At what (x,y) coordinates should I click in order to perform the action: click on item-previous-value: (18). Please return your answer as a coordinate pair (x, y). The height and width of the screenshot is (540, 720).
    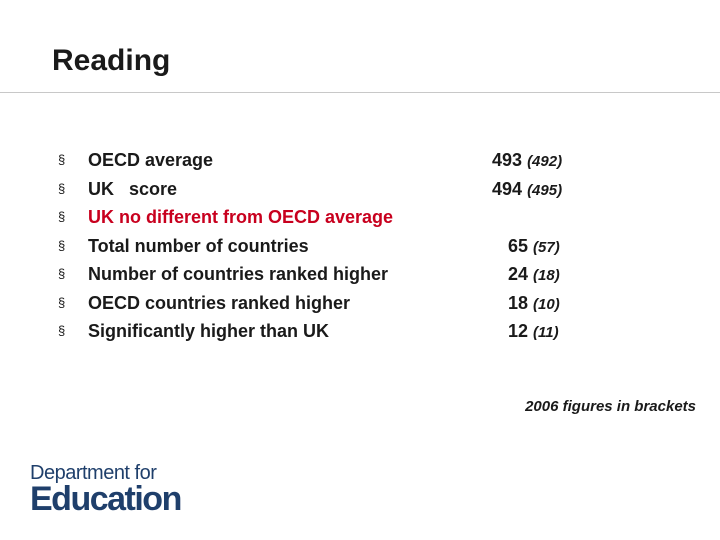
    Looking at the image, I should click on (546, 275).